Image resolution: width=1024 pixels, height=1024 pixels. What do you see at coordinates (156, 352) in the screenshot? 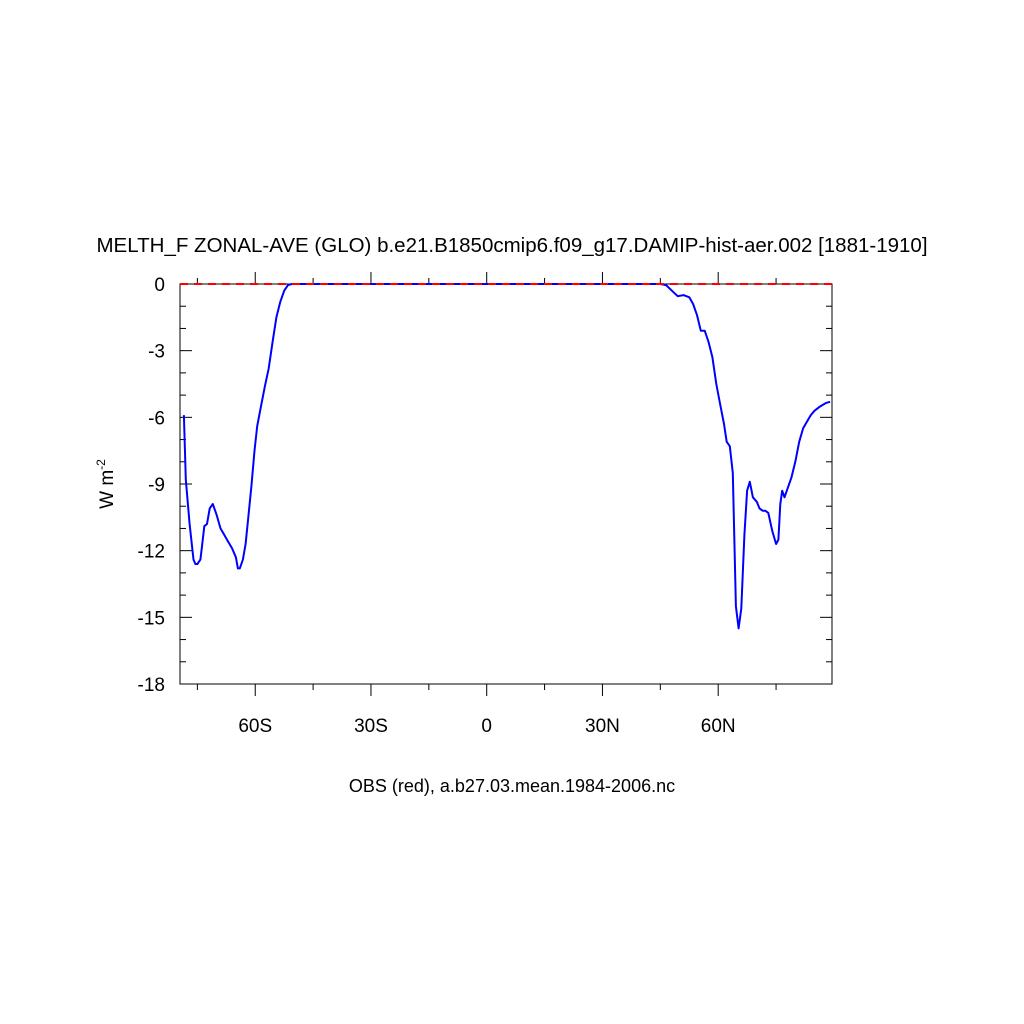
I see `y-tick-label: -3` at bounding box center [156, 352].